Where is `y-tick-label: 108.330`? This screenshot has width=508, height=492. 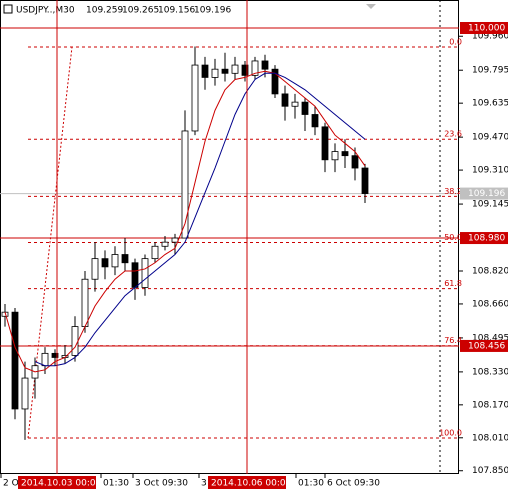
y-tick-label: 108.330 is located at coordinates (490, 372).